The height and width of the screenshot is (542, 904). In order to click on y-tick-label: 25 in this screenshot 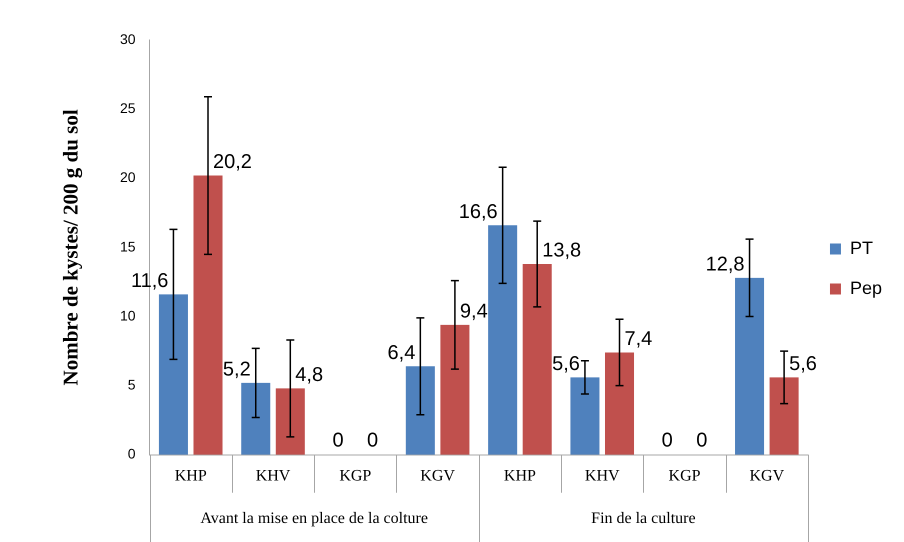, I will do `click(128, 108)`.